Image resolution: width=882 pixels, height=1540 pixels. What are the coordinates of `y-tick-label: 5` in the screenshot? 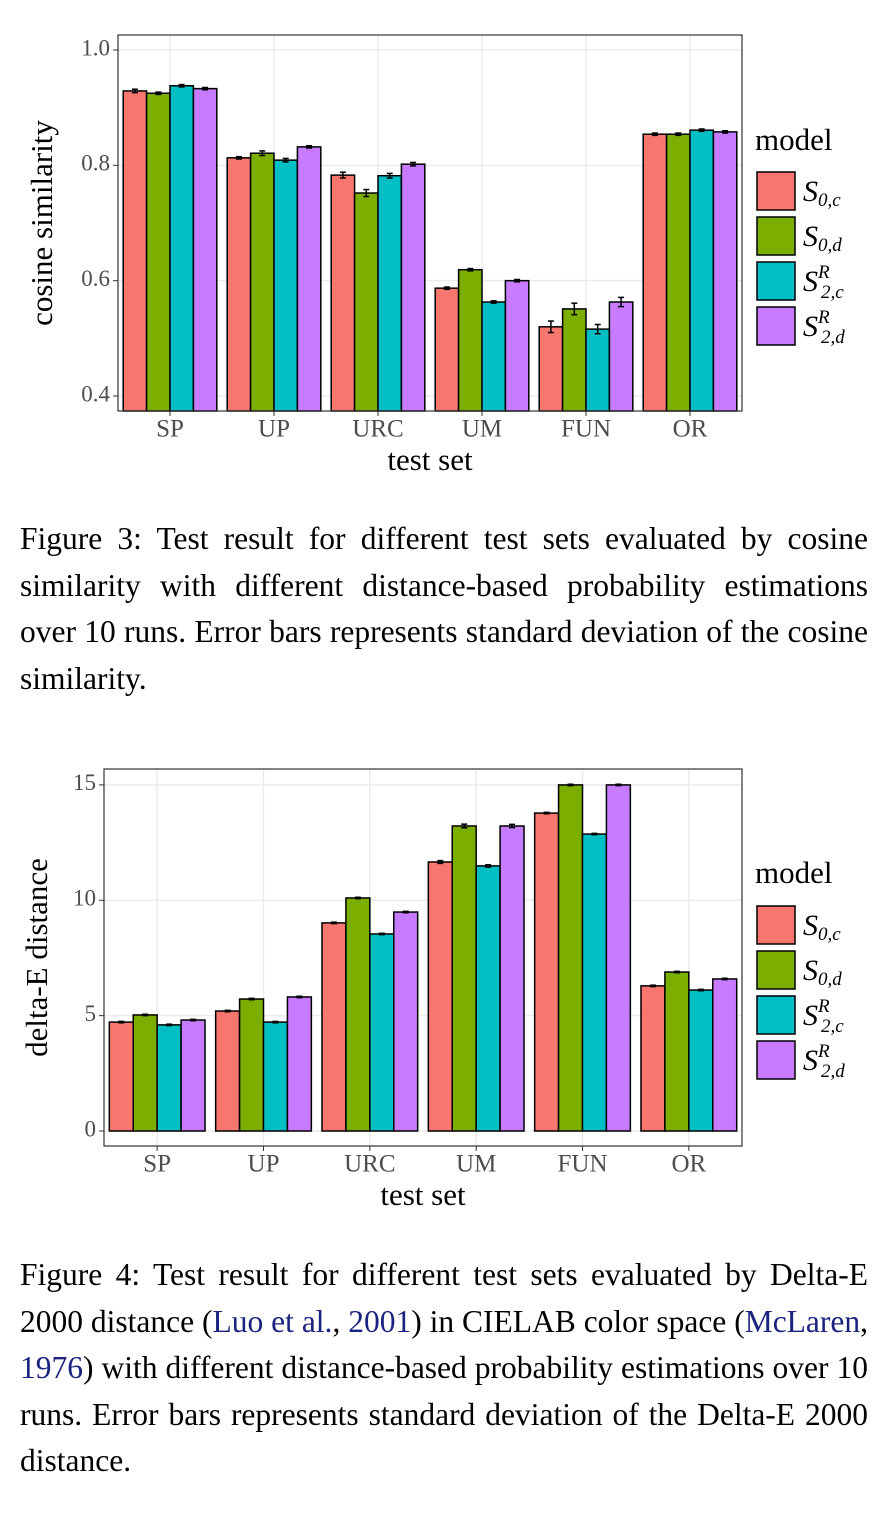 It's located at (91, 1013).